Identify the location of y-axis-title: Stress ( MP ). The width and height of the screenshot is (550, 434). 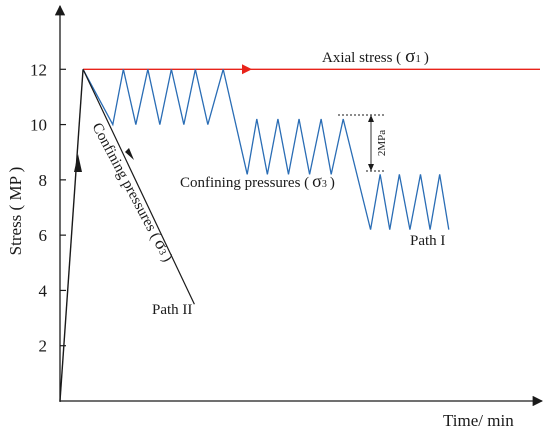
(15, 211).